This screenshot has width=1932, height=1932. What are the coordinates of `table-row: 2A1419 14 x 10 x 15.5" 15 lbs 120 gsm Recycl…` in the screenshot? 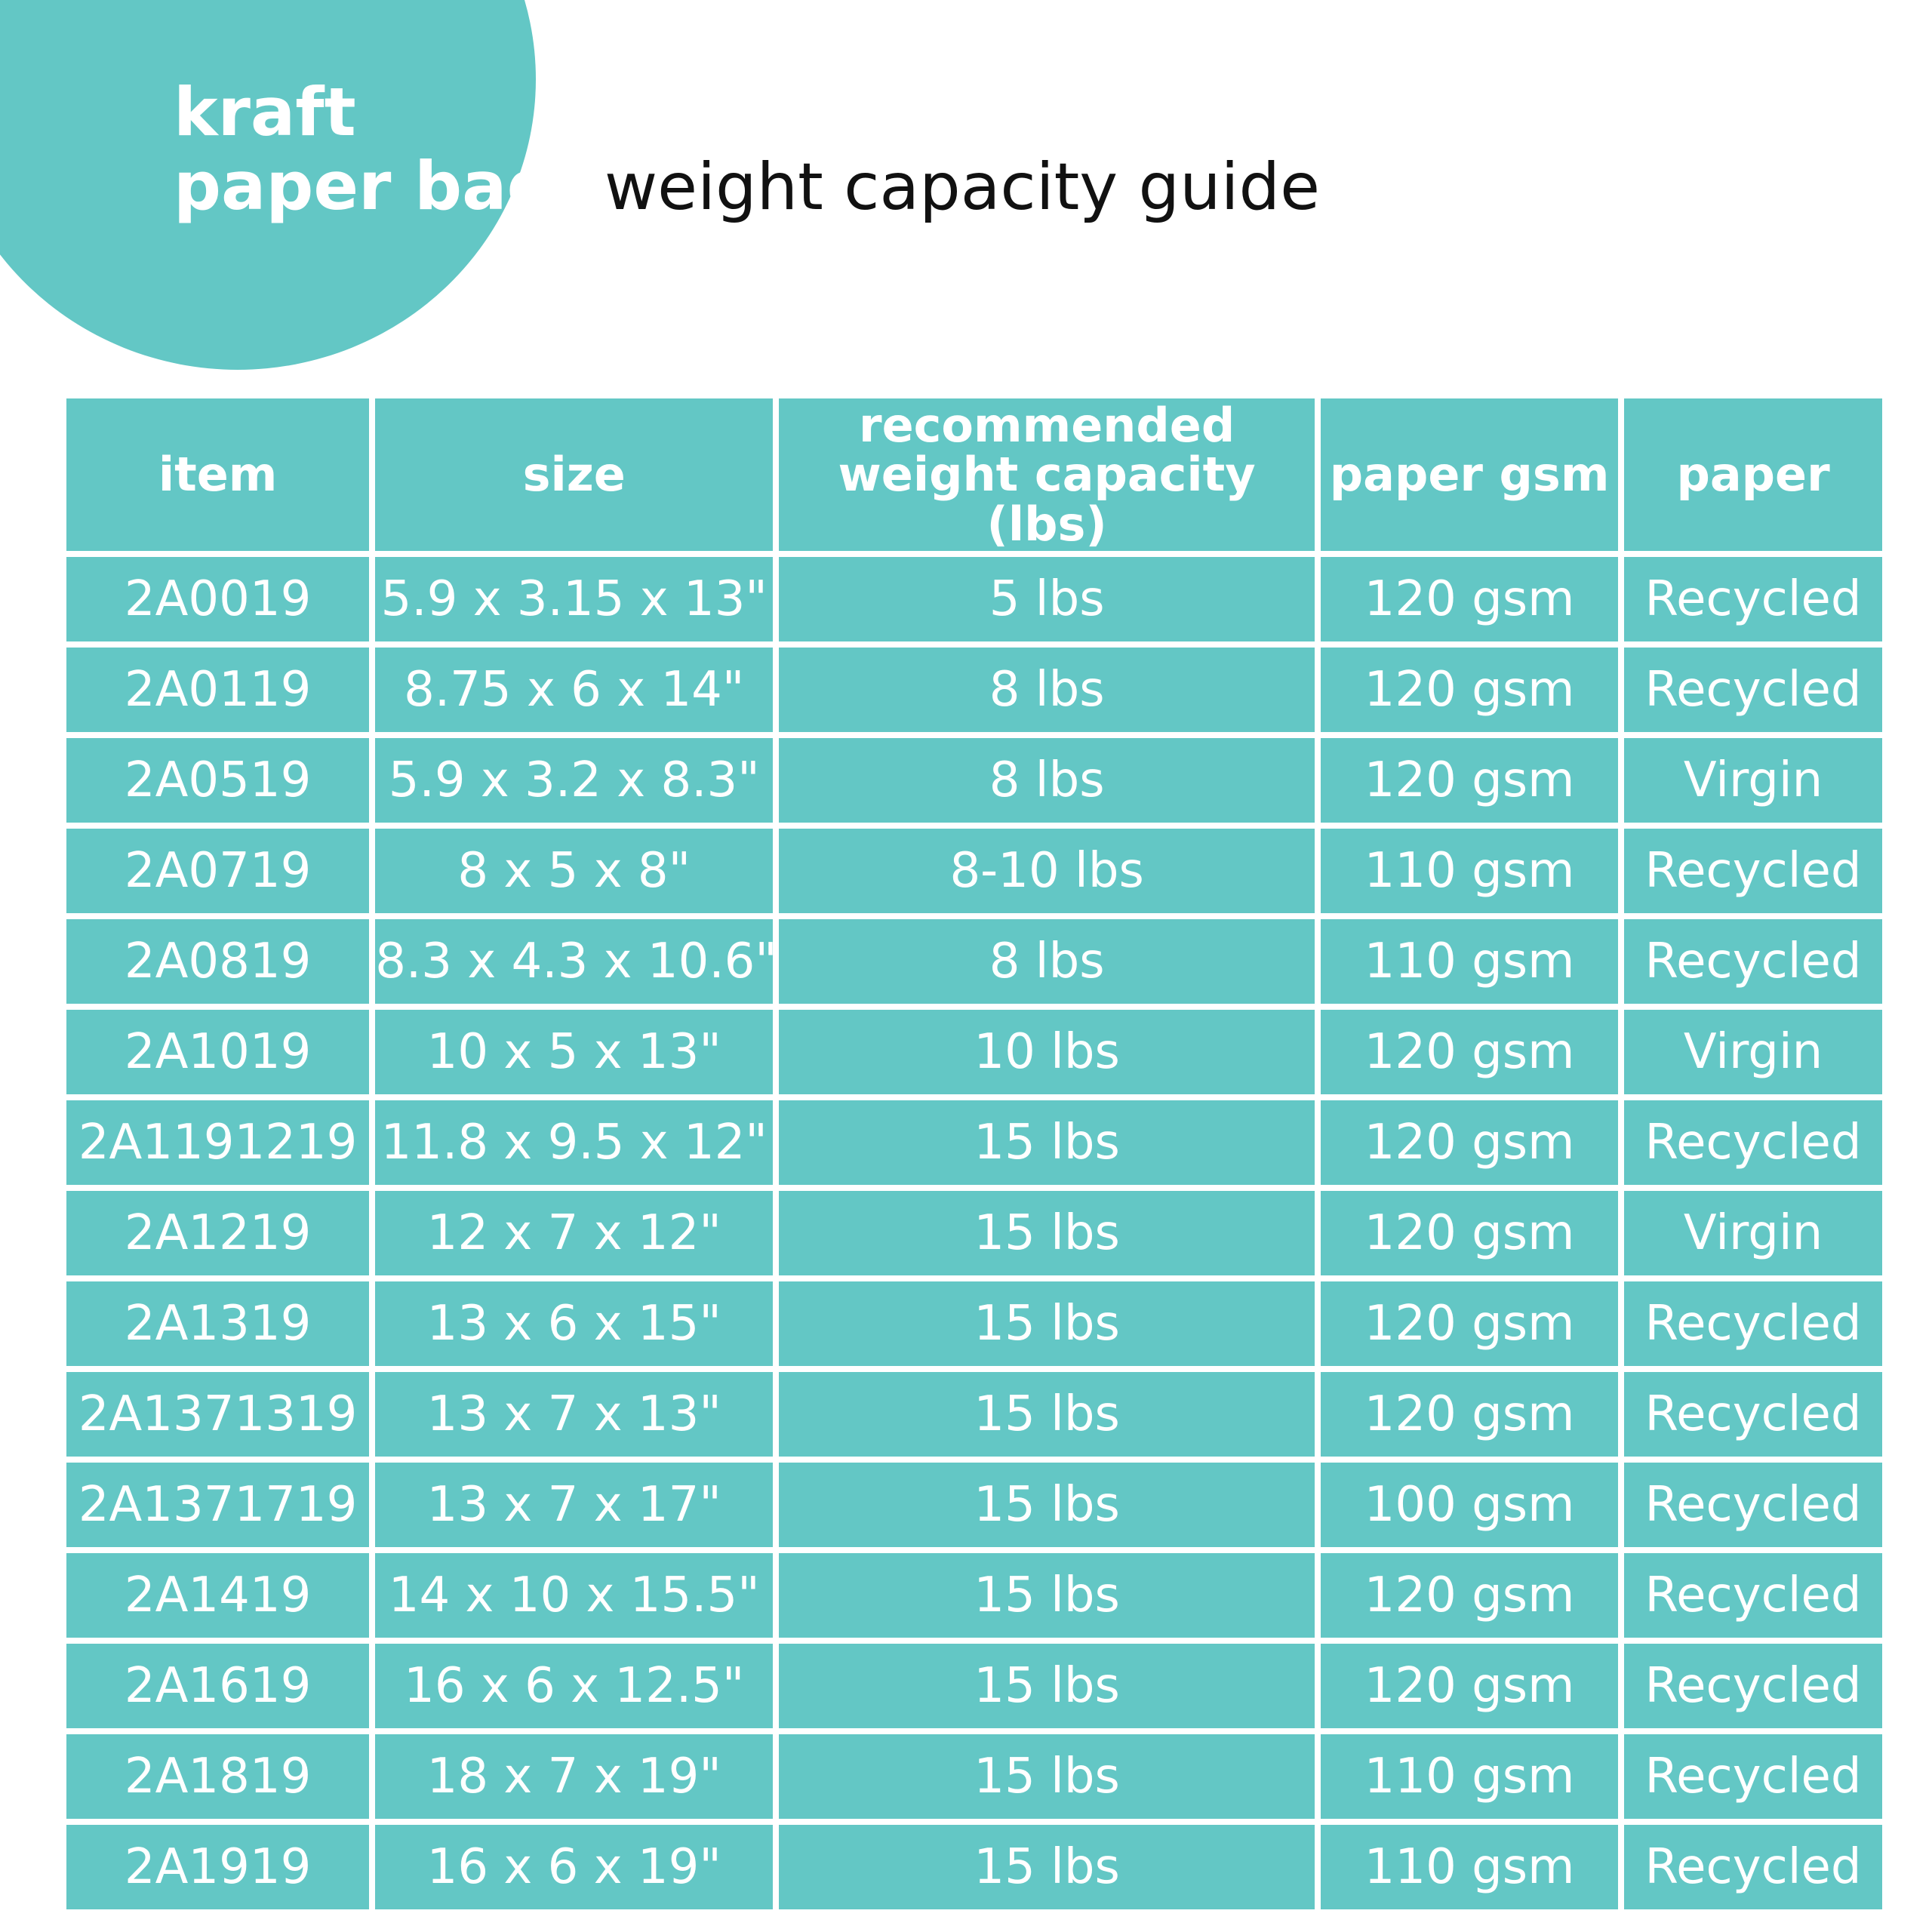 It's located at (974, 1595).